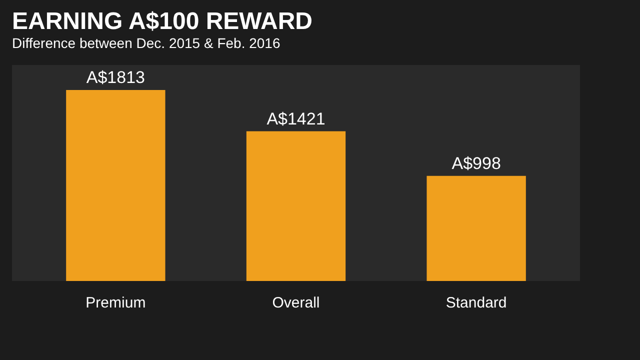  I want to click on x-tick-label: Overall, so click(296, 303).